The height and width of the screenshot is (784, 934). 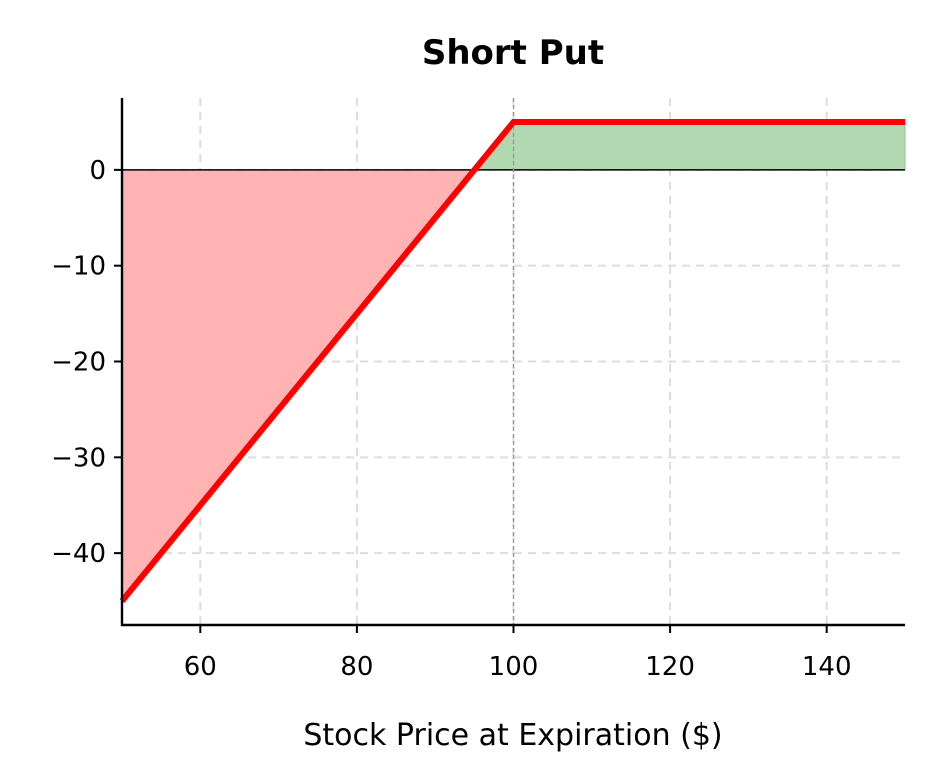 What do you see at coordinates (513, 53) in the screenshot?
I see `chart-title: Short Put` at bounding box center [513, 53].